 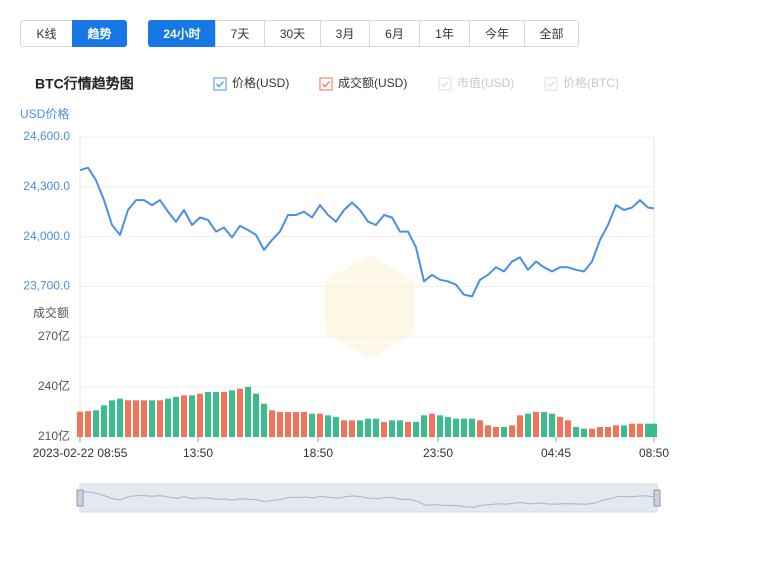 What do you see at coordinates (198, 453) in the screenshot?
I see `x-tick-label: 13:50` at bounding box center [198, 453].